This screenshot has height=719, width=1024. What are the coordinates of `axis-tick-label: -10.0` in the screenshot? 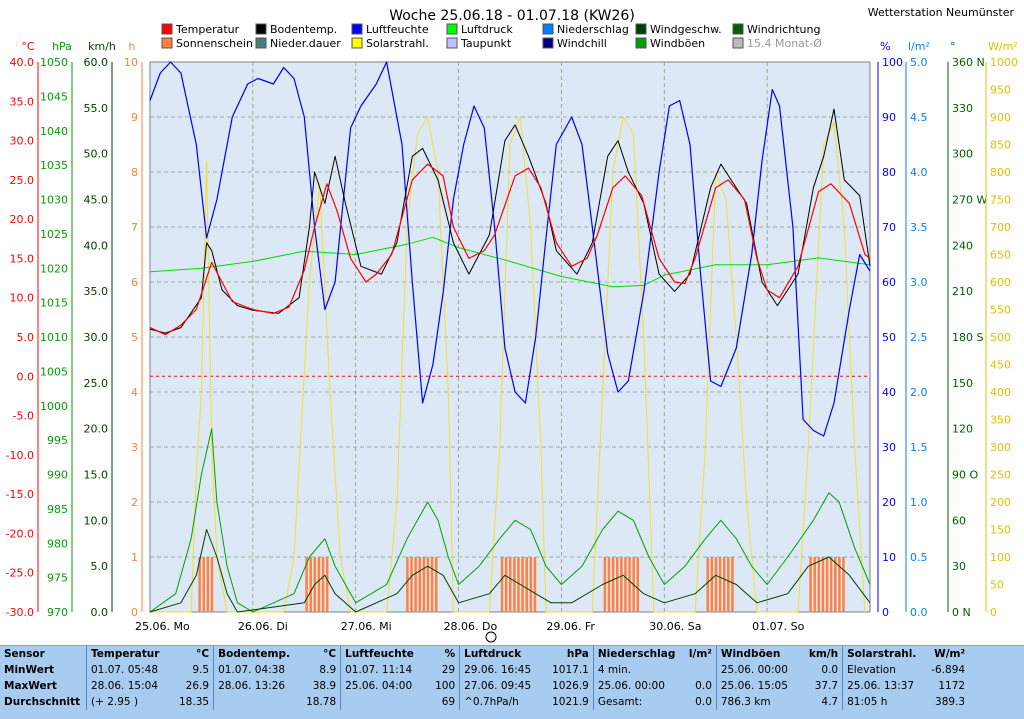 It's located at (20, 455).